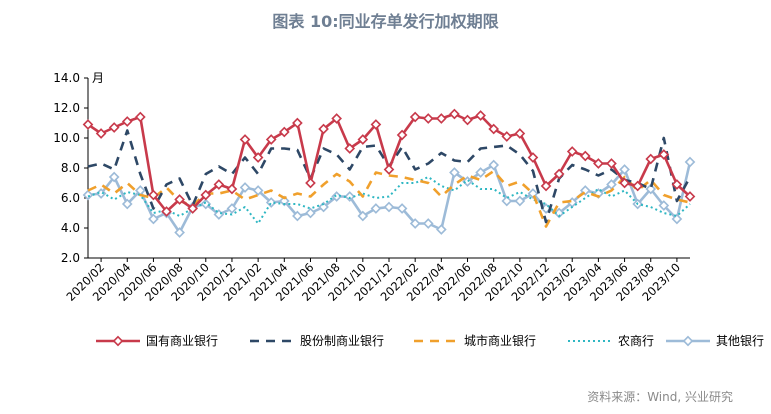 This screenshot has height=414, width=771. I want to click on y-tick-label: 12.0, so click(66, 108).